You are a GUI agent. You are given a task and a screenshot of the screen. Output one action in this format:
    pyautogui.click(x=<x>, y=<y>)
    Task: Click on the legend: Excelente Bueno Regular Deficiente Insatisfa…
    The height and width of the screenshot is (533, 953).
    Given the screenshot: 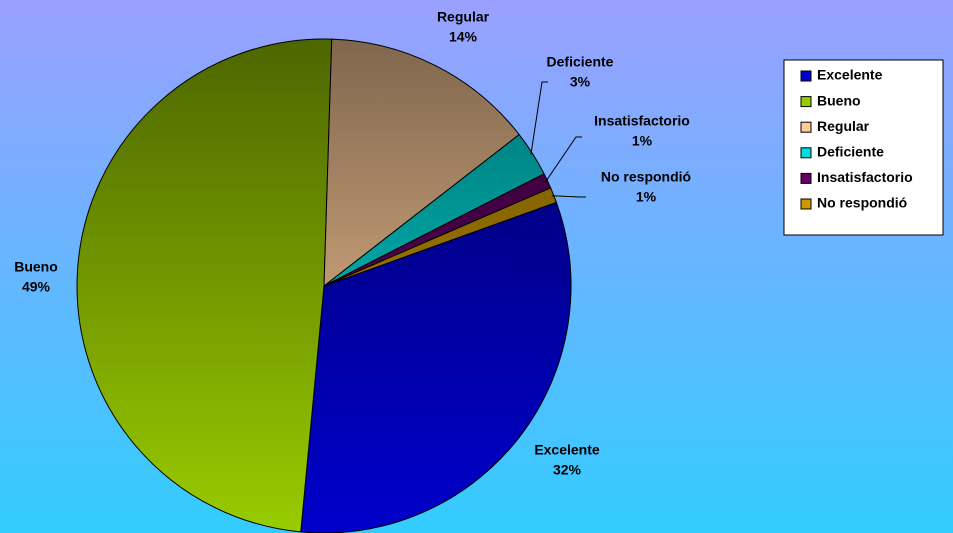 What is the action you would take?
    pyautogui.click(x=863, y=147)
    